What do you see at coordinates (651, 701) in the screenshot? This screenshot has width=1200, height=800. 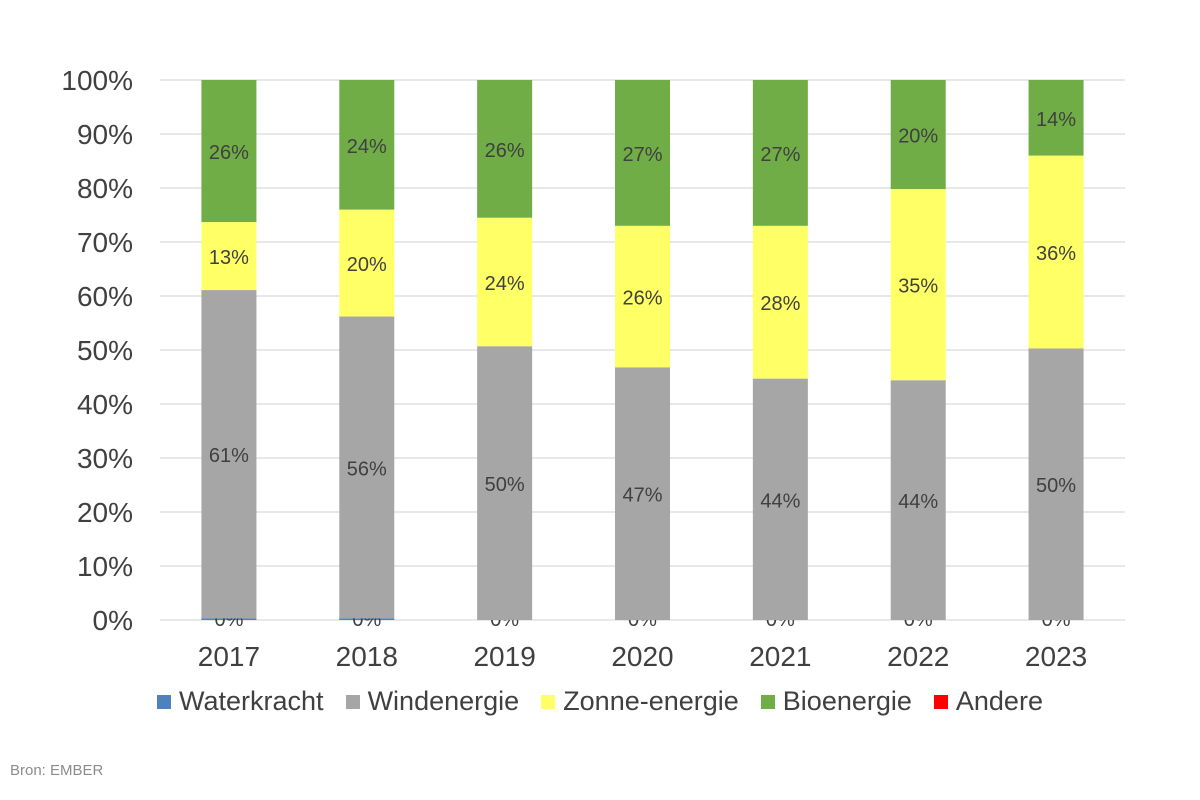 I see `legend-label: Zonne-energie` at bounding box center [651, 701].